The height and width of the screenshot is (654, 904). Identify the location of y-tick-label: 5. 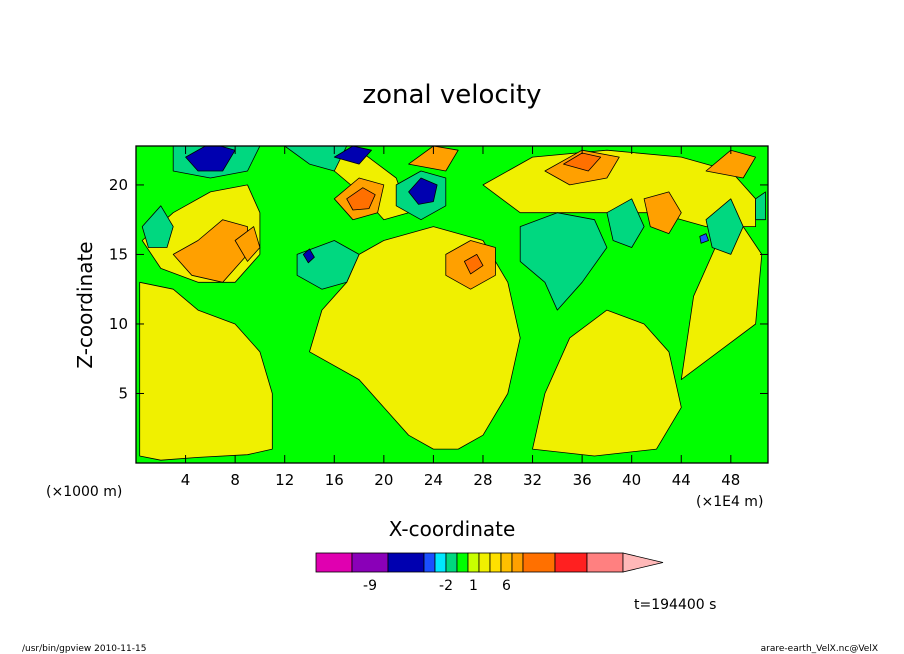
(123, 393).